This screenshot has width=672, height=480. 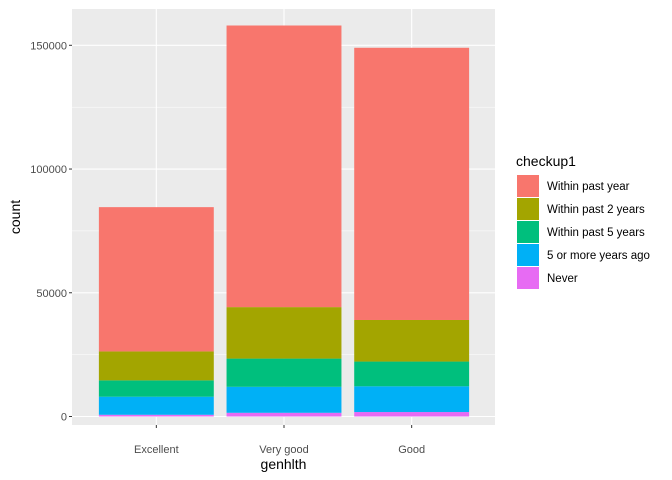 What do you see at coordinates (284, 464) in the screenshot?
I see `x-axis-title: genhlth` at bounding box center [284, 464].